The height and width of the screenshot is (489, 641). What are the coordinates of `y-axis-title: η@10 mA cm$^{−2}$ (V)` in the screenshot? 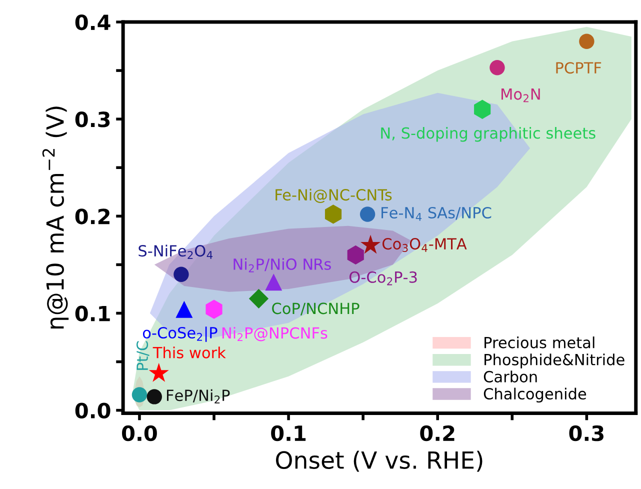 It's located at (55, 217).